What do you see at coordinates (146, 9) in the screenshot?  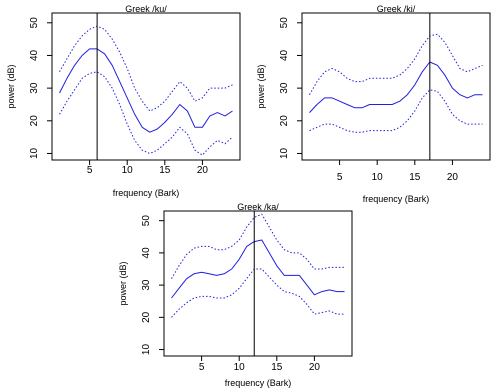 I see `chart-title: Greek /ku/` at bounding box center [146, 9].